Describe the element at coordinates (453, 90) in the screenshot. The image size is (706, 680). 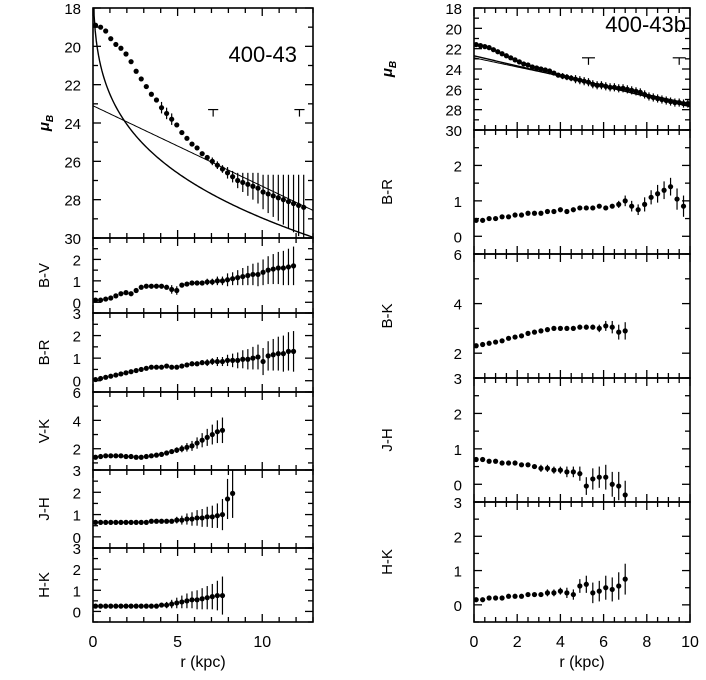
I see `y-tick-label: 26` at that location.